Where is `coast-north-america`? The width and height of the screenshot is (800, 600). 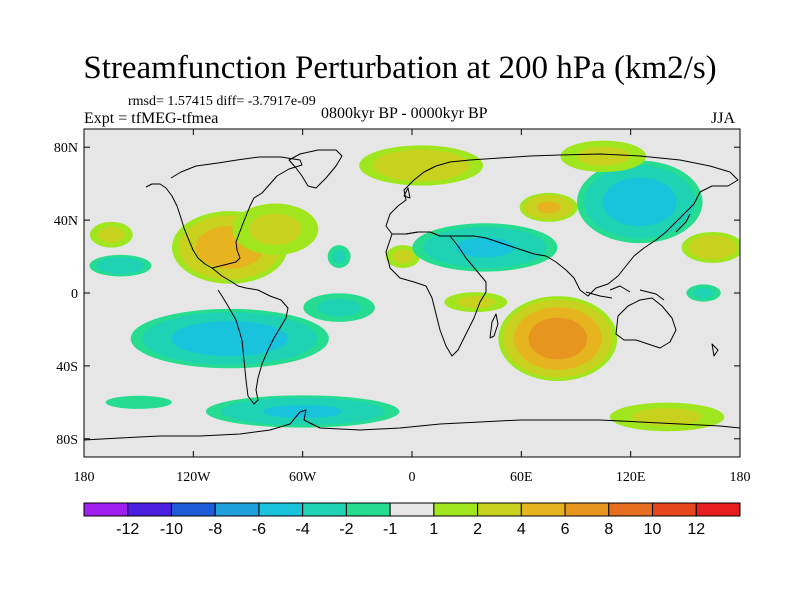
coast-north-america is located at coordinates (224, 212).